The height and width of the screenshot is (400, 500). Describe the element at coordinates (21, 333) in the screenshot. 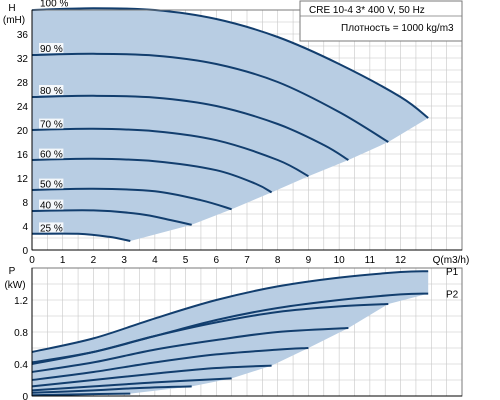

I see `y-tick-label: 0.8` at that location.